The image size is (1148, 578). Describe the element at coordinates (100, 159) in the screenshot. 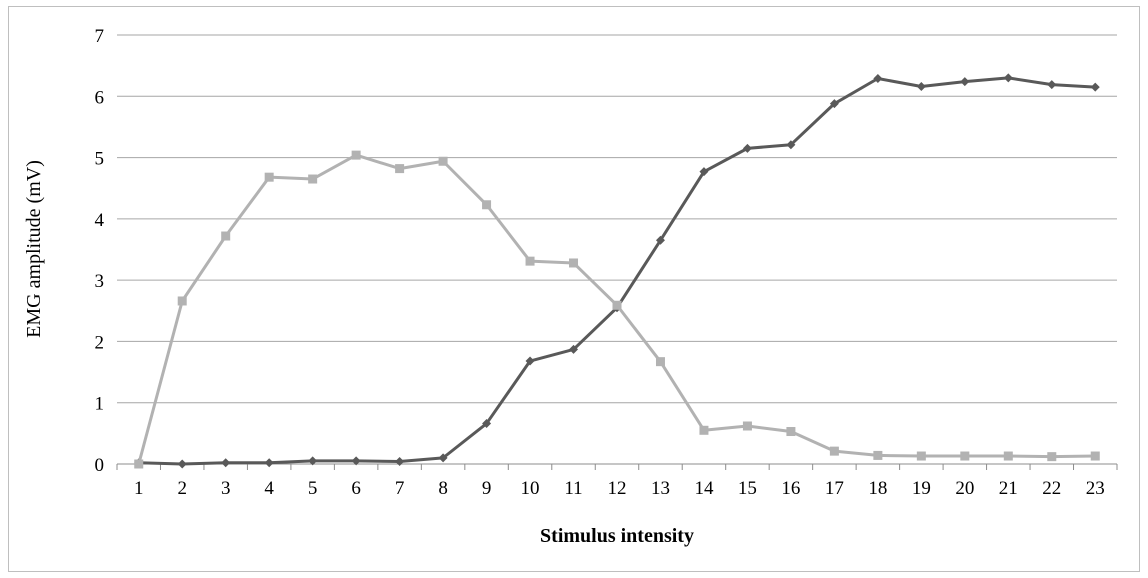

I see `y-tick-label: 5` at that location.